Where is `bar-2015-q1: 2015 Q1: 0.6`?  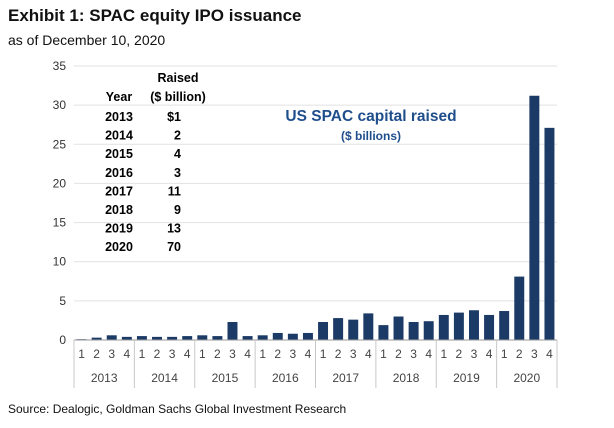
bar-2015-q1: 2015 Q1: 0.6 is located at coordinates (202, 337).